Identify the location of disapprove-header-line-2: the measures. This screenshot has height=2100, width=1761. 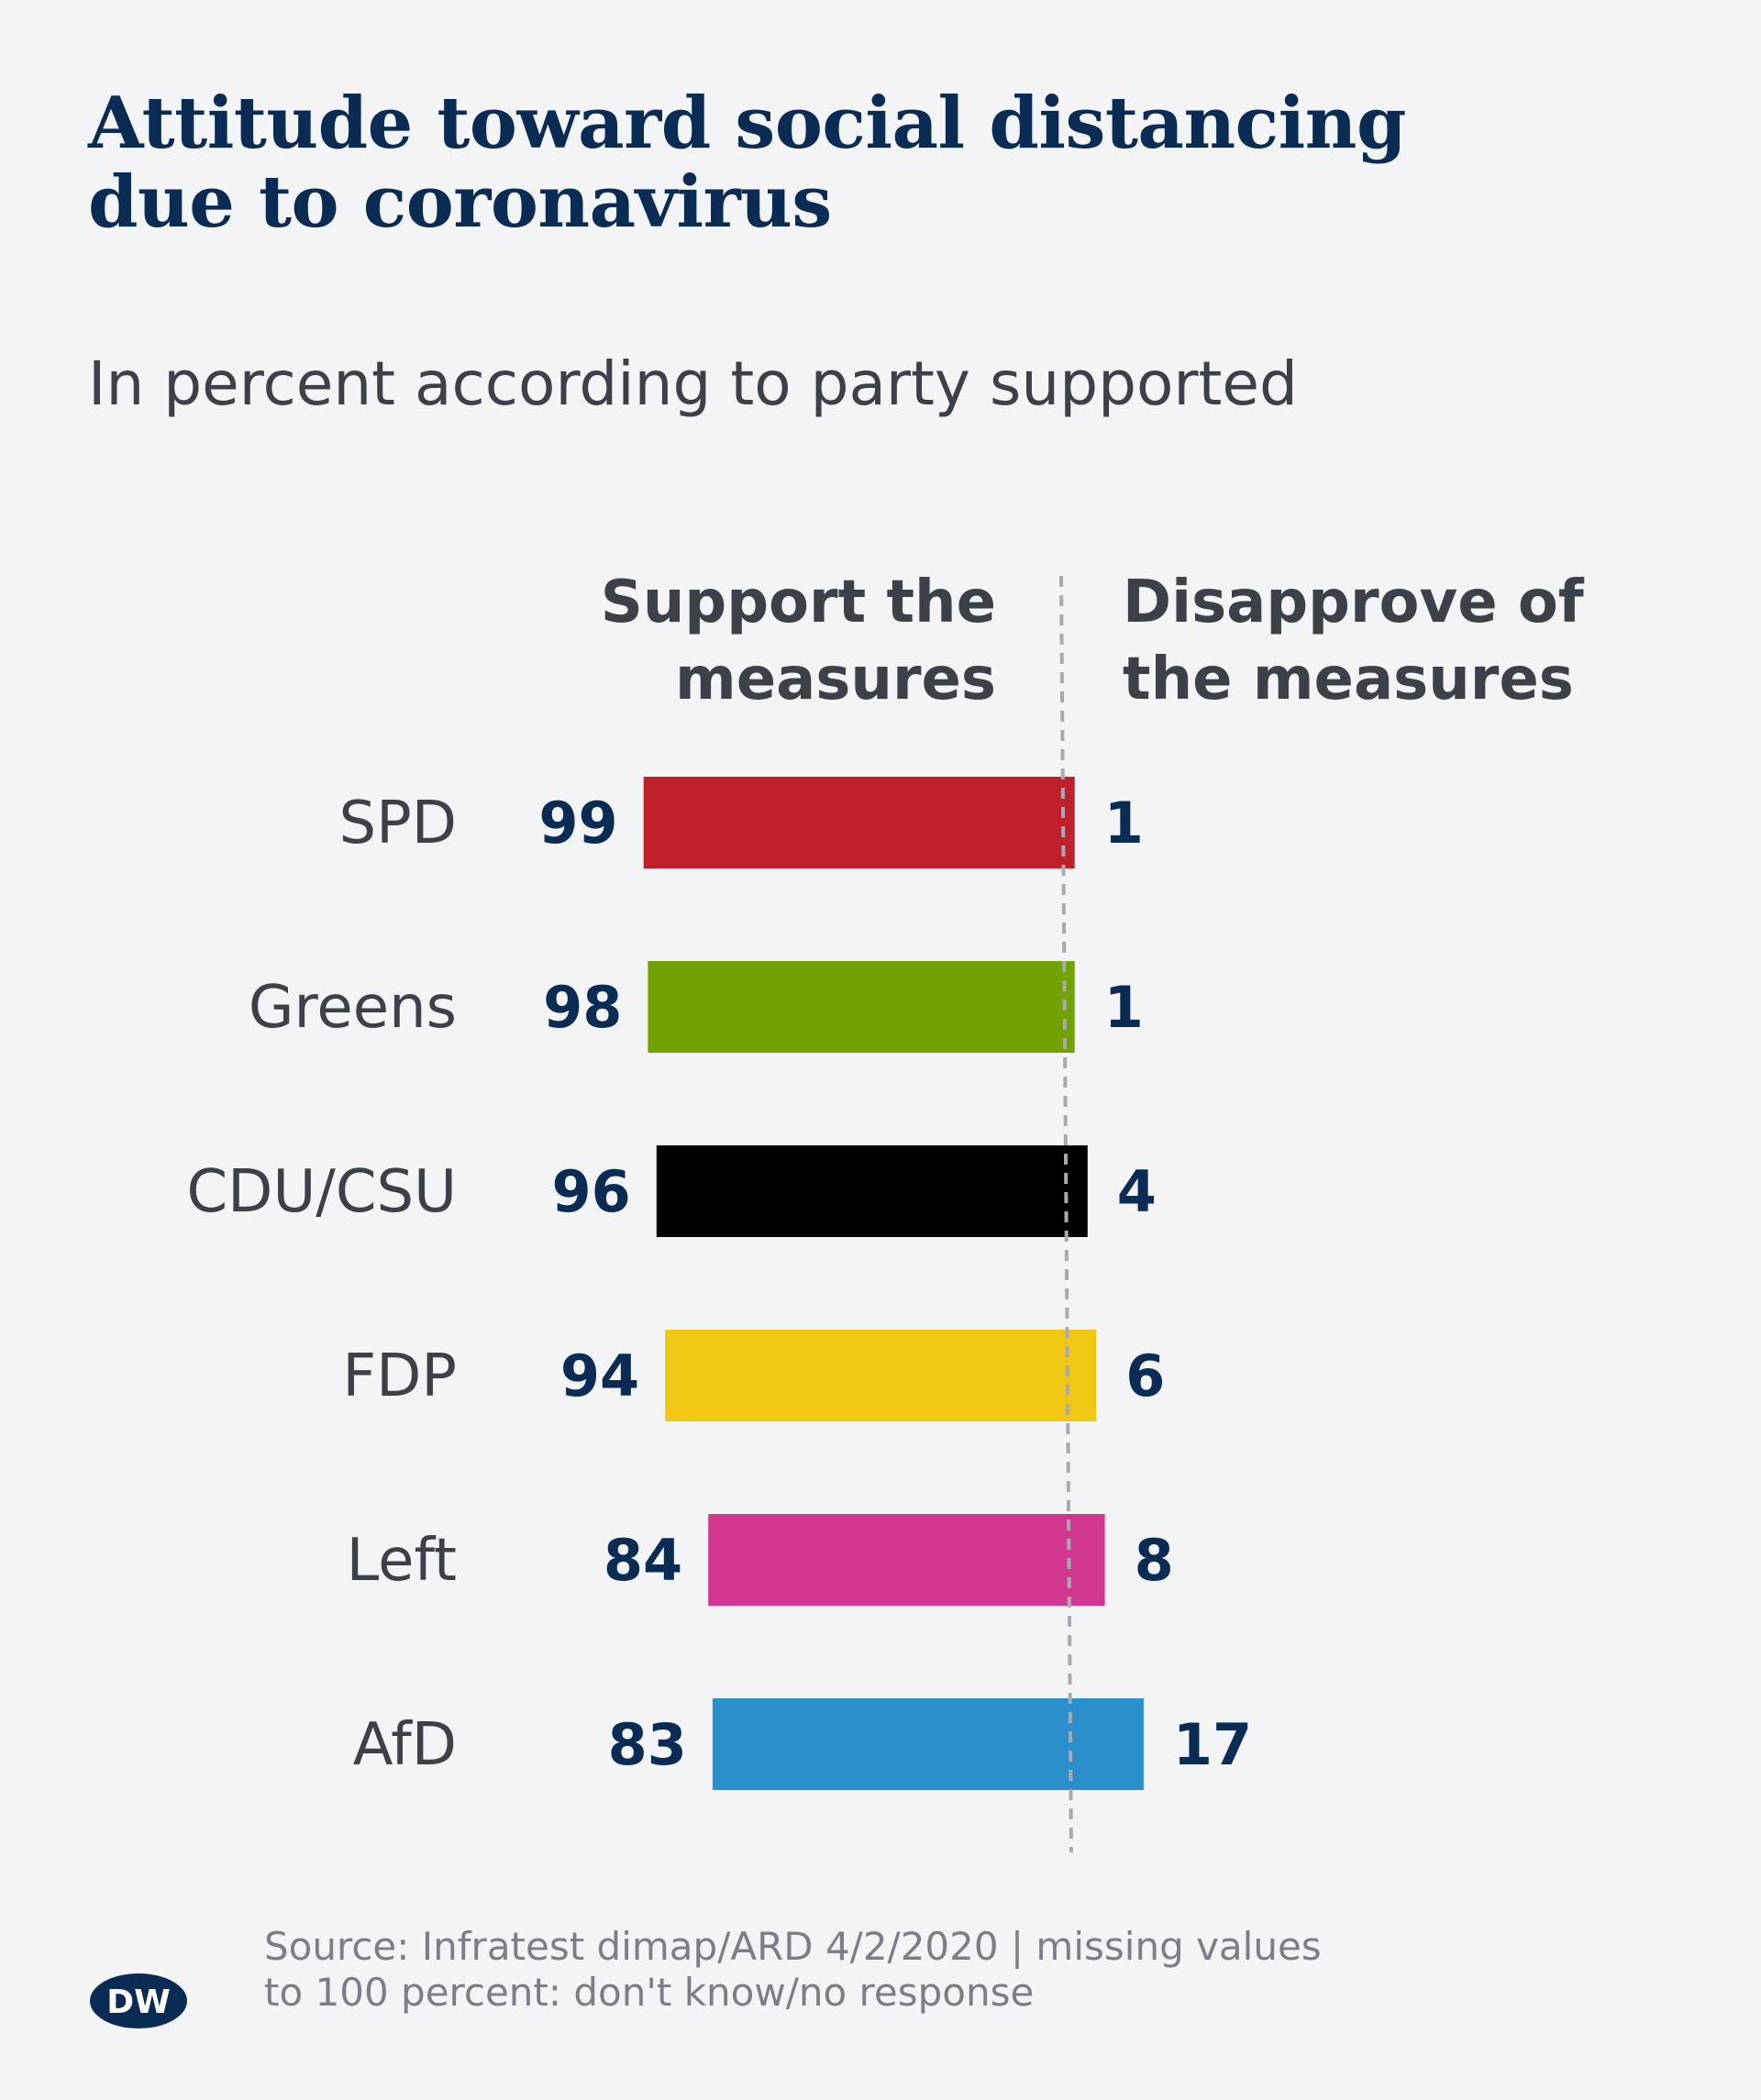
(1348, 679).